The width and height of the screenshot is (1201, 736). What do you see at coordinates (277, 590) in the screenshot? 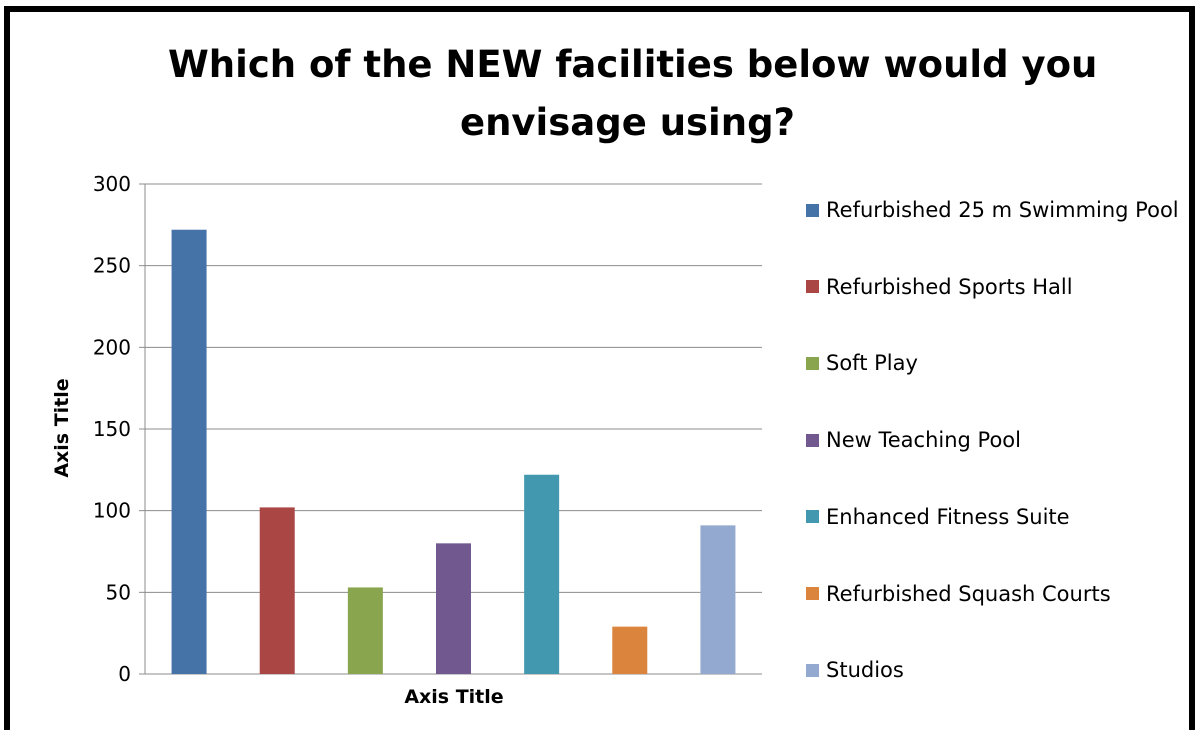
I see `bar-refurbished-sports-hall` at bounding box center [277, 590].